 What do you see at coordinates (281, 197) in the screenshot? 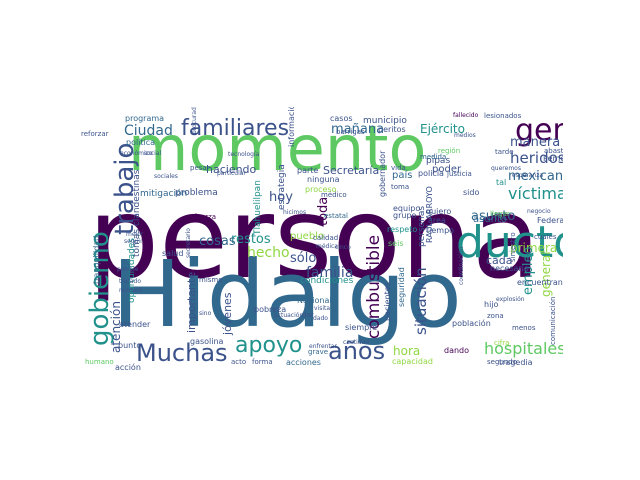
I see `cloud-word: hoy` at bounding box center [281, 197].